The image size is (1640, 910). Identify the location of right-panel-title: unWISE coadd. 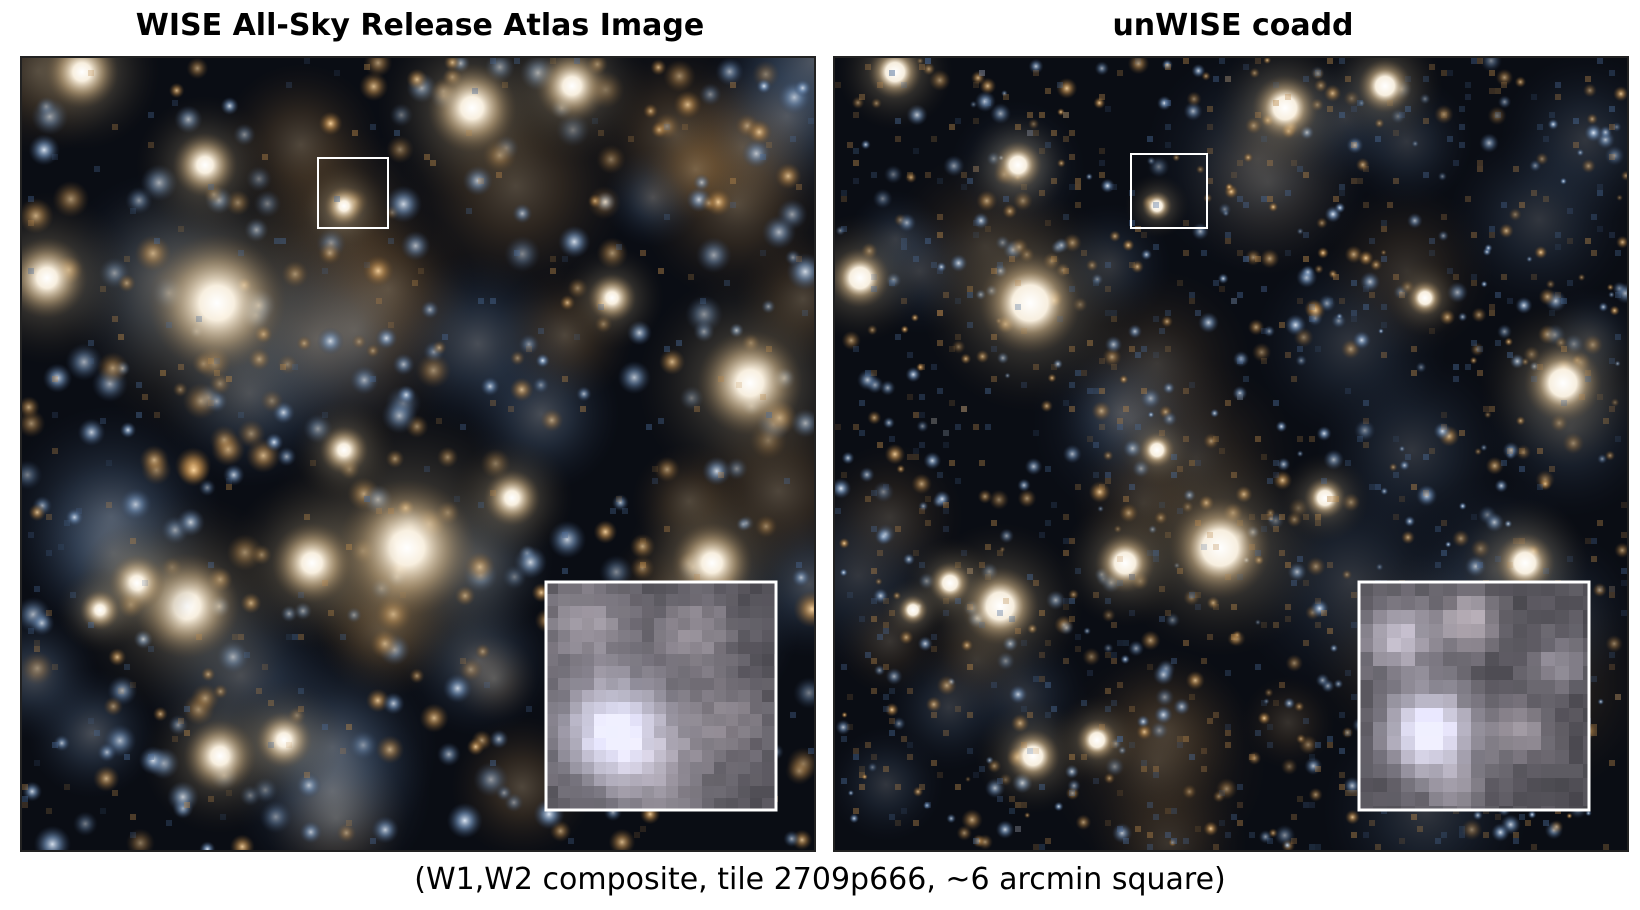
(1233, 25).